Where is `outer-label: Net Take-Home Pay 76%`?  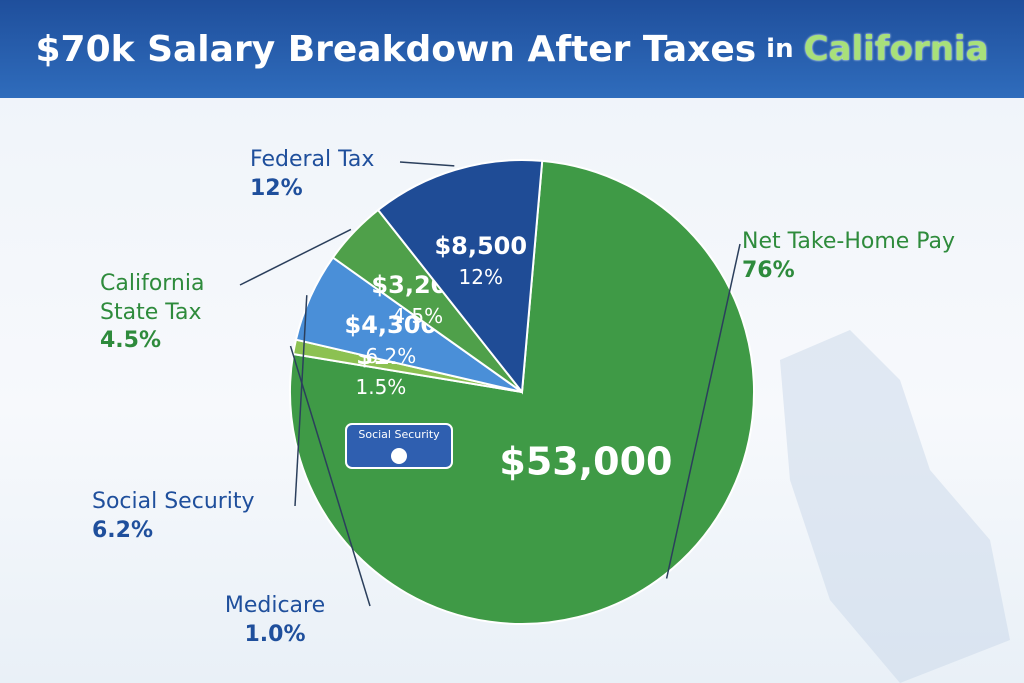
outer-label: Net Take-Home Pay 76% is located at coordinates (882, 256).